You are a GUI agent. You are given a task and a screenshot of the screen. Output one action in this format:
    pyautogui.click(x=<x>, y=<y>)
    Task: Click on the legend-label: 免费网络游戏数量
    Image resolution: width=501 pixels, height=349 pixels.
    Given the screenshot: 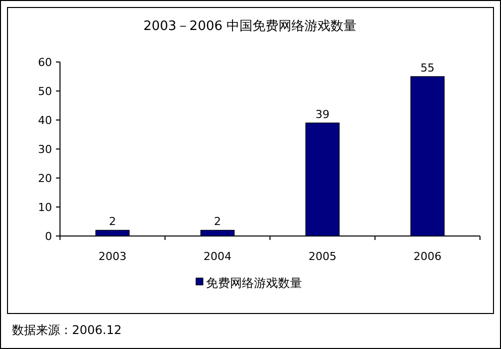 What is the action you would take?
    pyautogui.click(x=254, y=283)
    